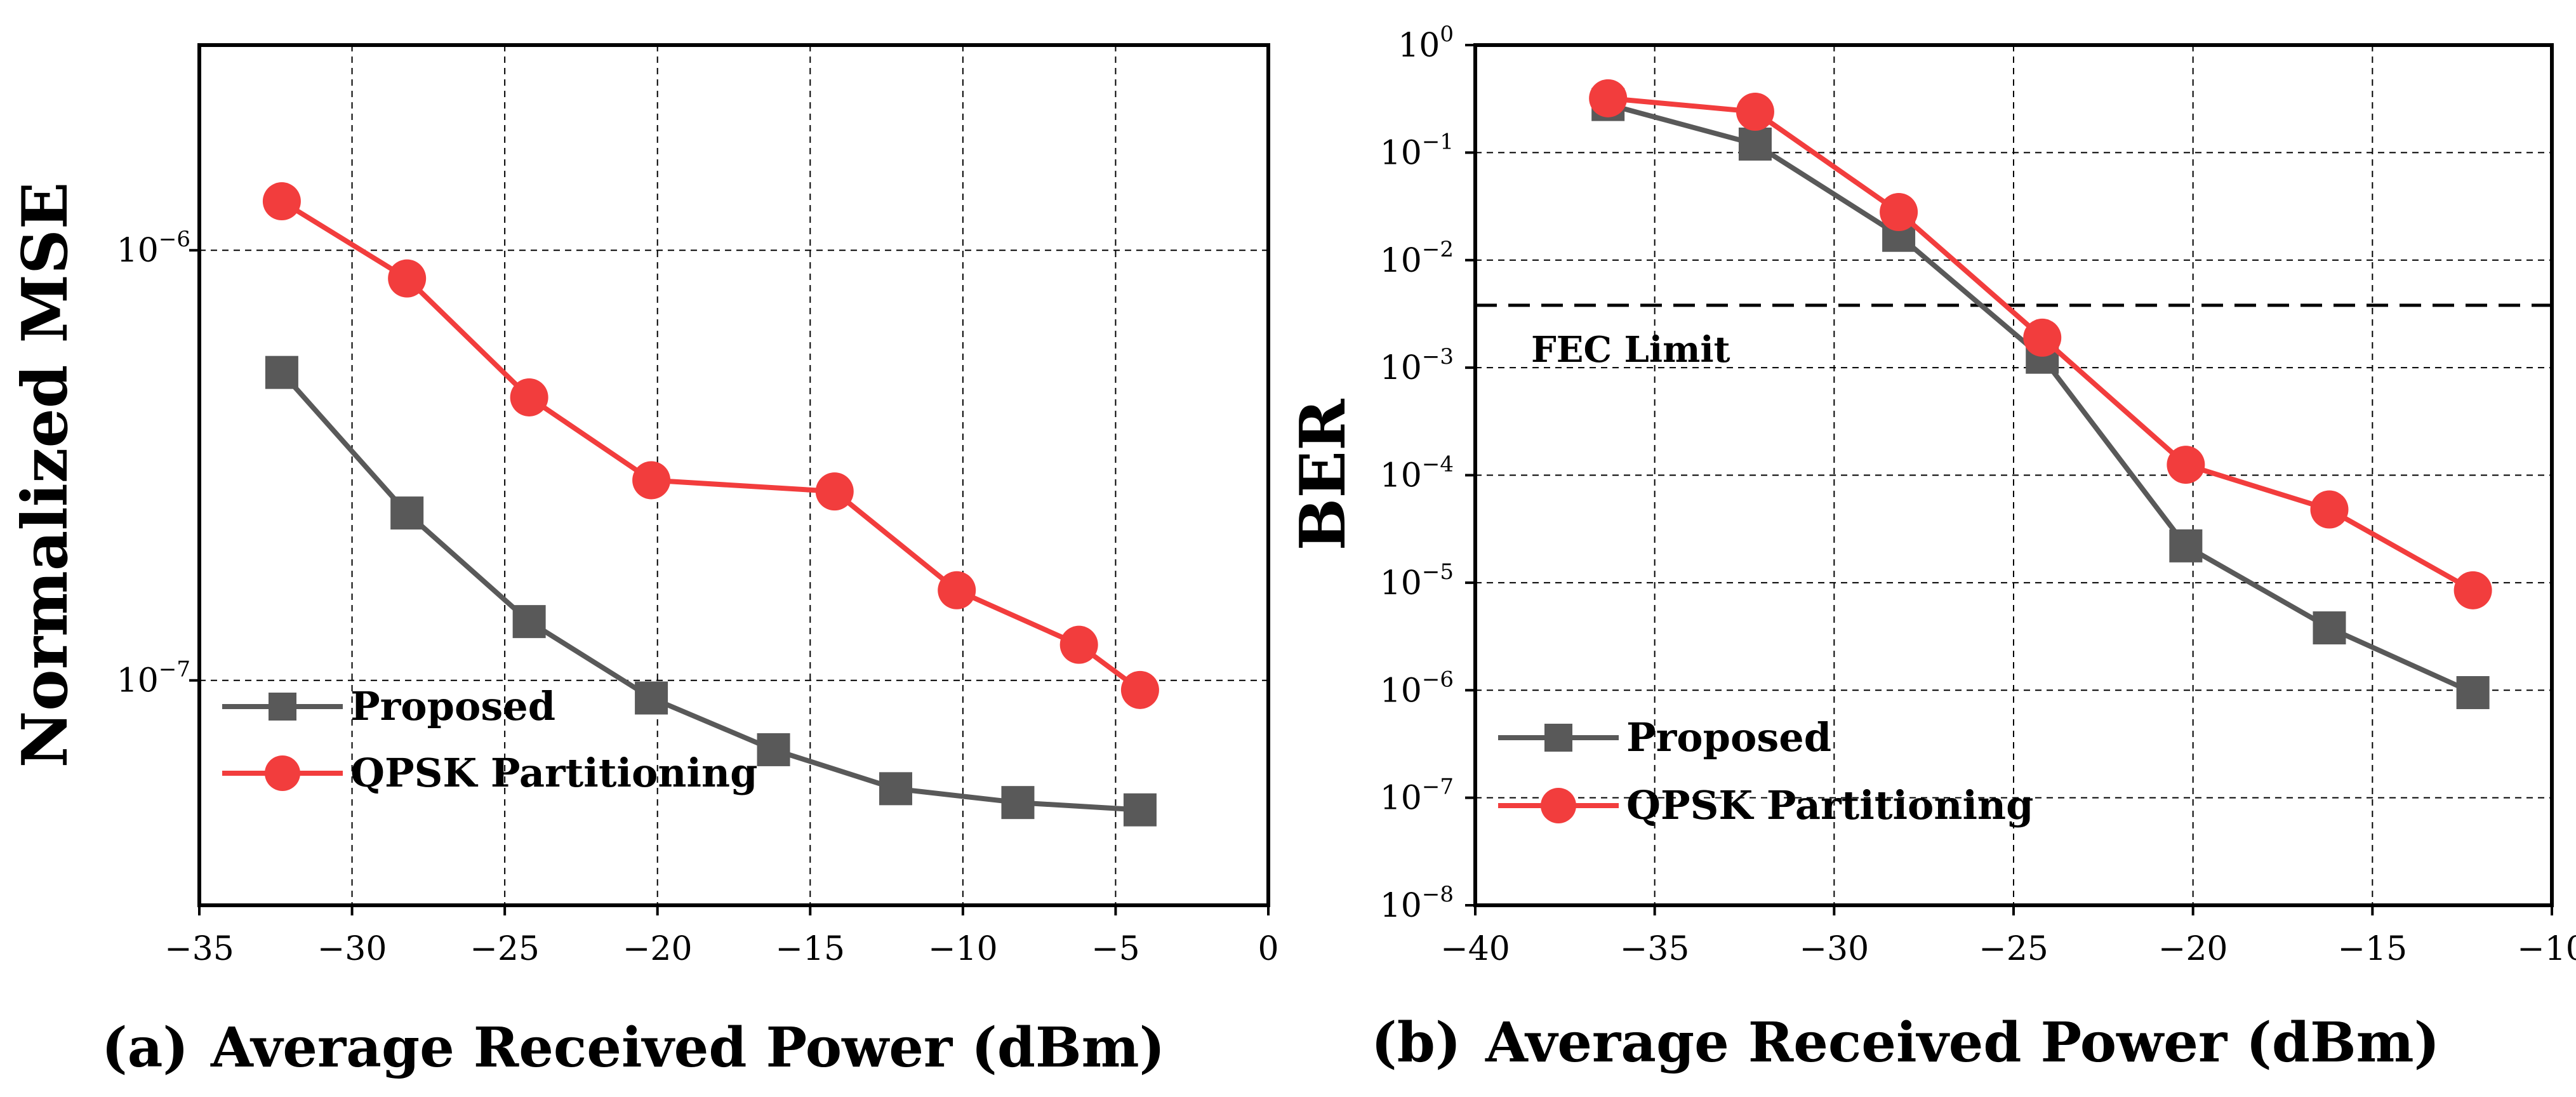 The image size is (2576, 1097). Describe the element at coordinates (1115, 949) in the screenshot. I see `panel-a-xtick-label: −5` at that location.